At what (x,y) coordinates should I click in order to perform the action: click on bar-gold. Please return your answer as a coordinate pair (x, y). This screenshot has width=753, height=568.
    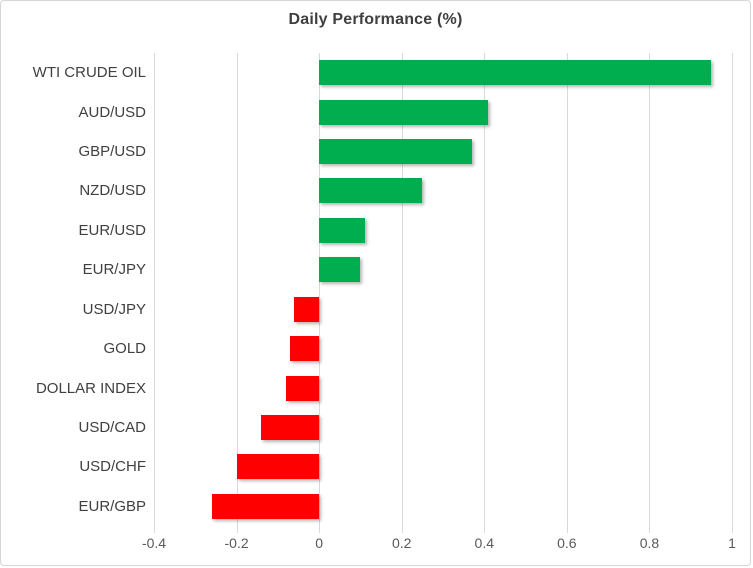
    Looking at the image, I should click on (305, 349).